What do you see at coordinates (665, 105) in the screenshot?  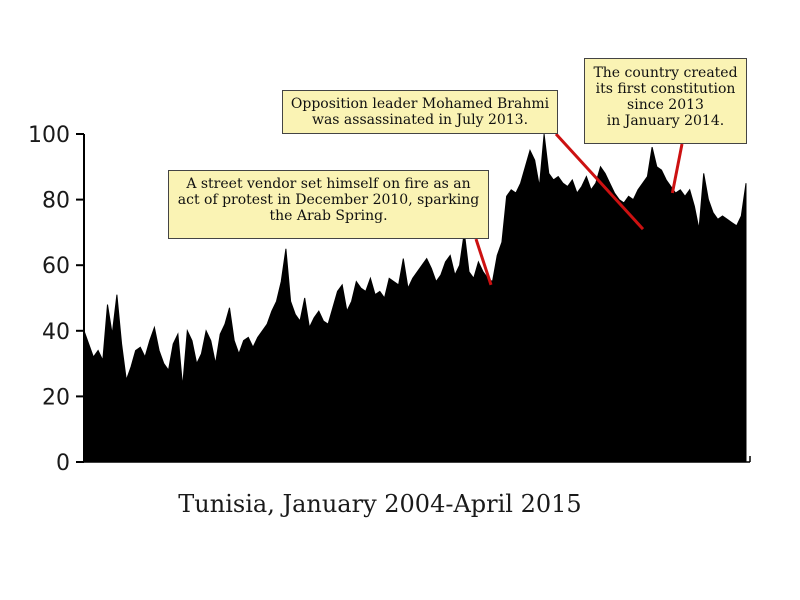 I see `annotation-line: since 2013` at bounding box center [665, 105].